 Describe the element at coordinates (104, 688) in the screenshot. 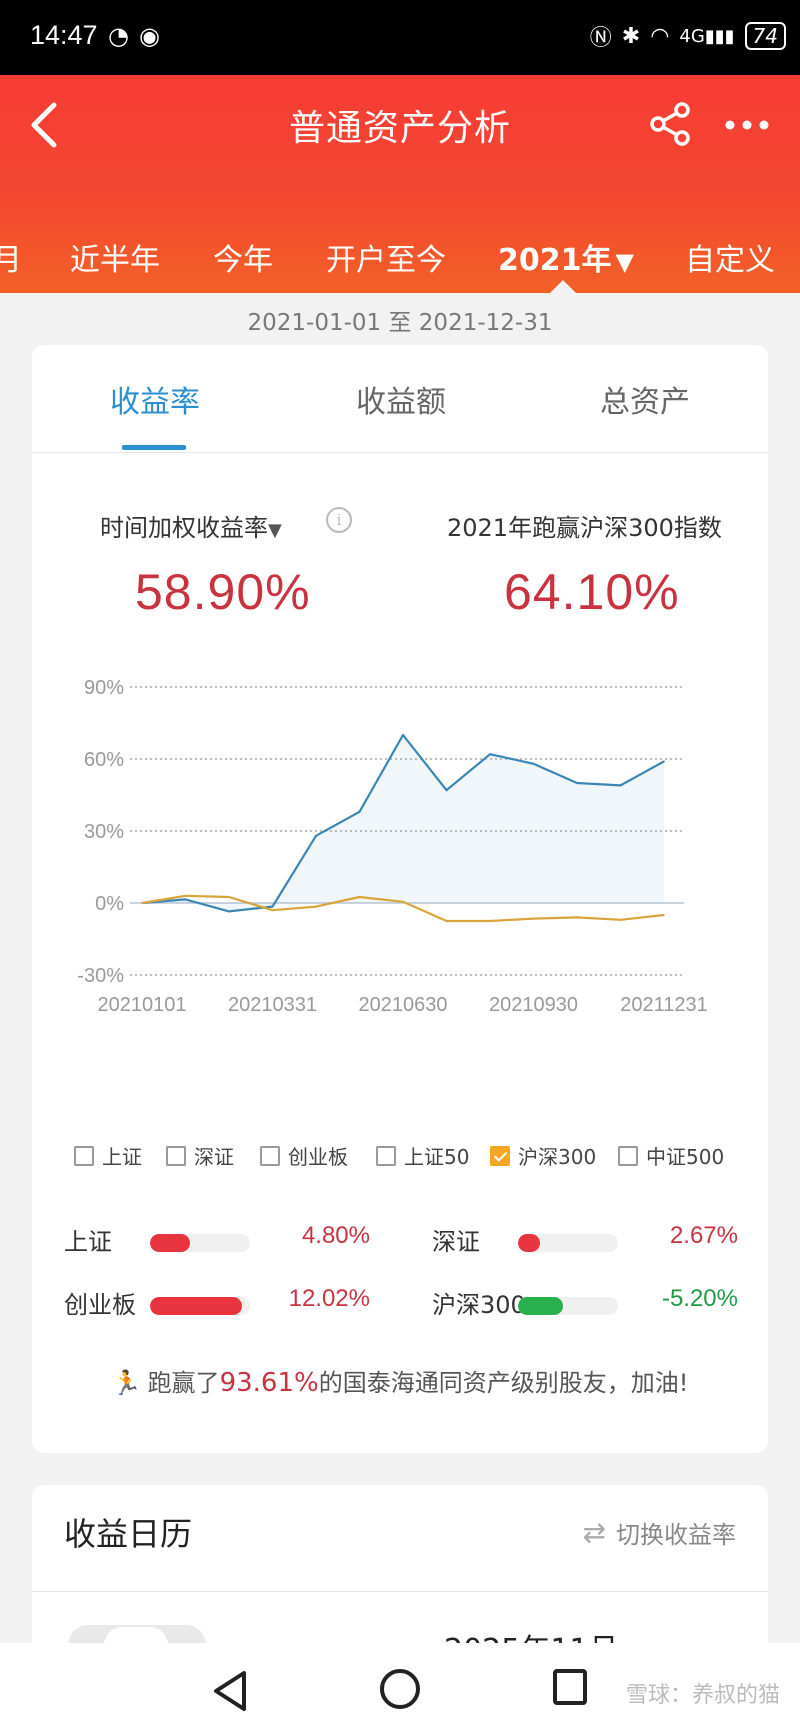

I see `y-tick-label: 90%` at that location.